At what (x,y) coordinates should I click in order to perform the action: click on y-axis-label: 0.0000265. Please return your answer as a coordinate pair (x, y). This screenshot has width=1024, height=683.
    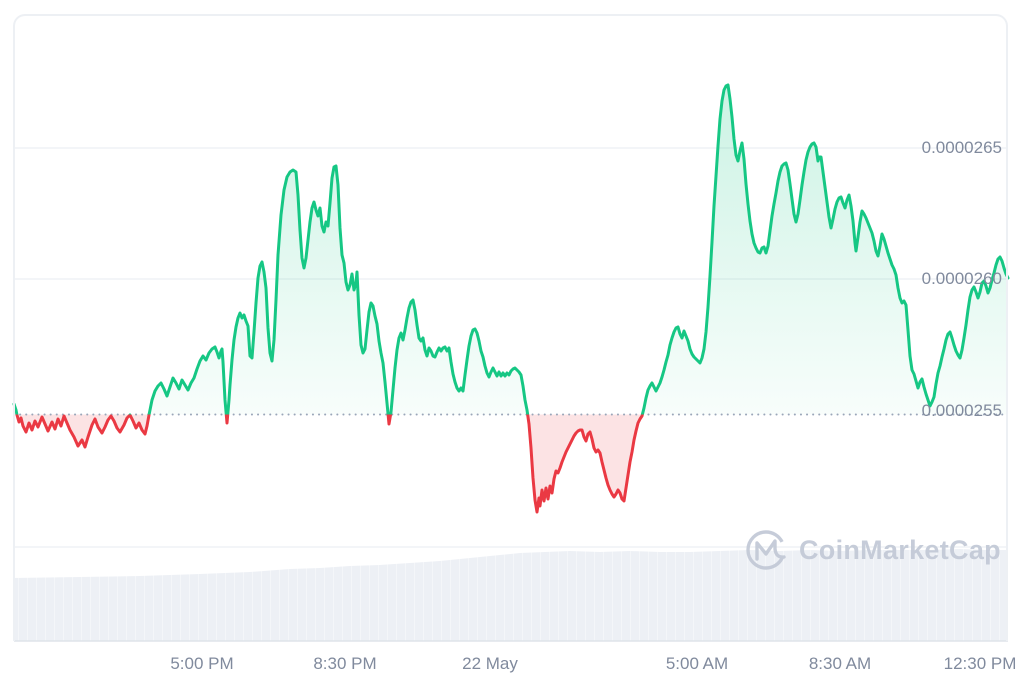
    Looking at the image, I should click on (961, 147).